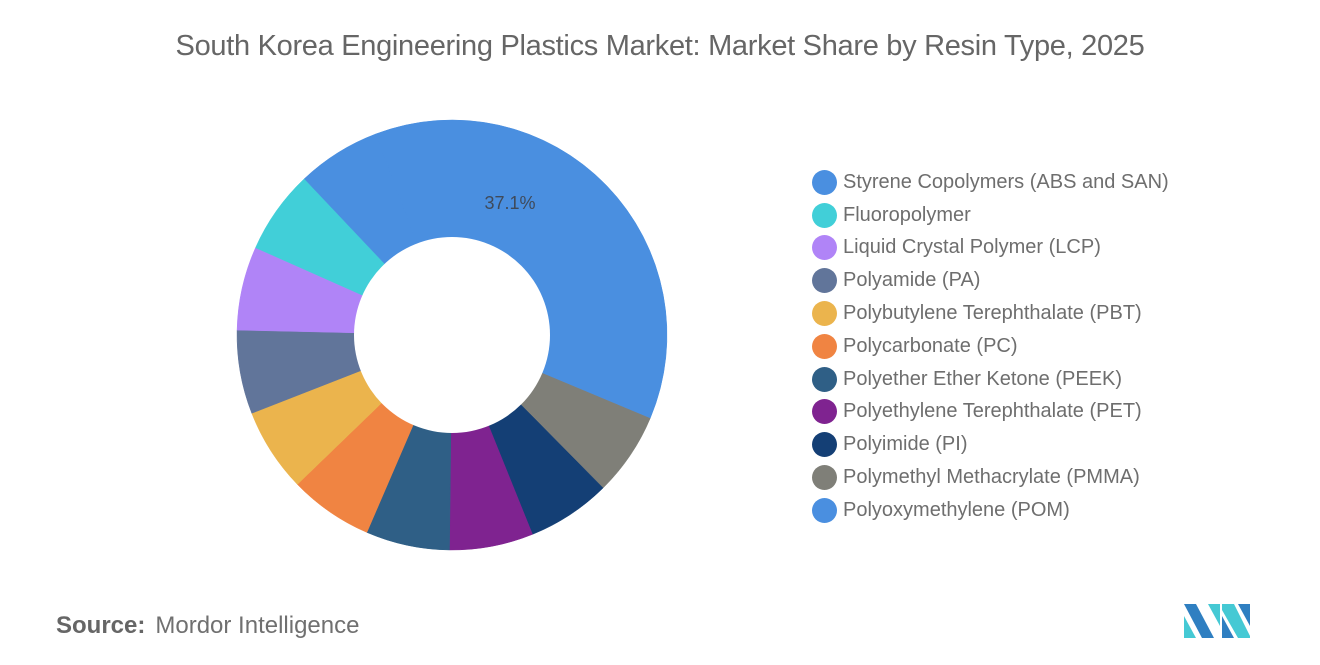 Image resolution: width=1320 pixels, height=665 pixels. Describe the element at coordinates (990, 412) in the screenshot. I see `legend-item-pet: Polyethylene Terephthalate (PET)` at that location.